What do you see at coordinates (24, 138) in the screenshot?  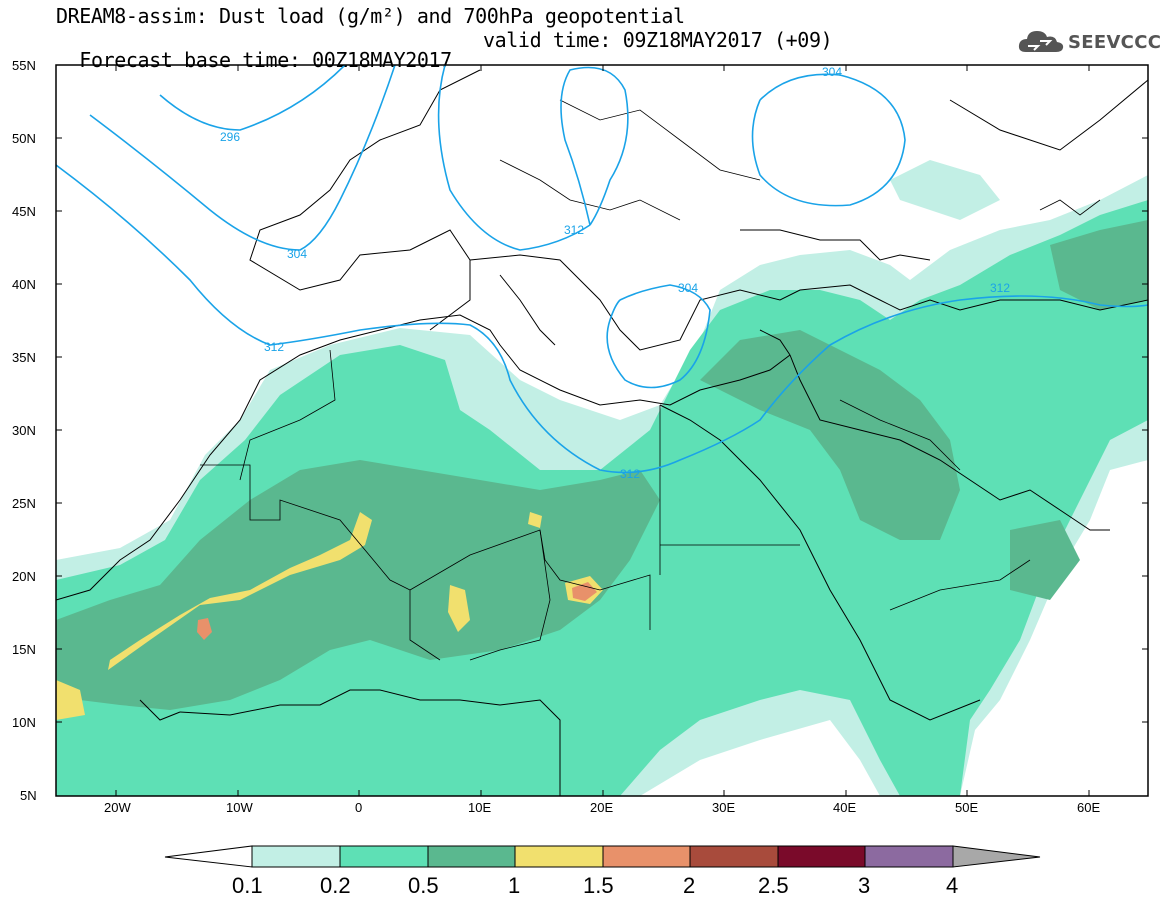 I see `lat-label: 50N` at bounding box center [24, 138].